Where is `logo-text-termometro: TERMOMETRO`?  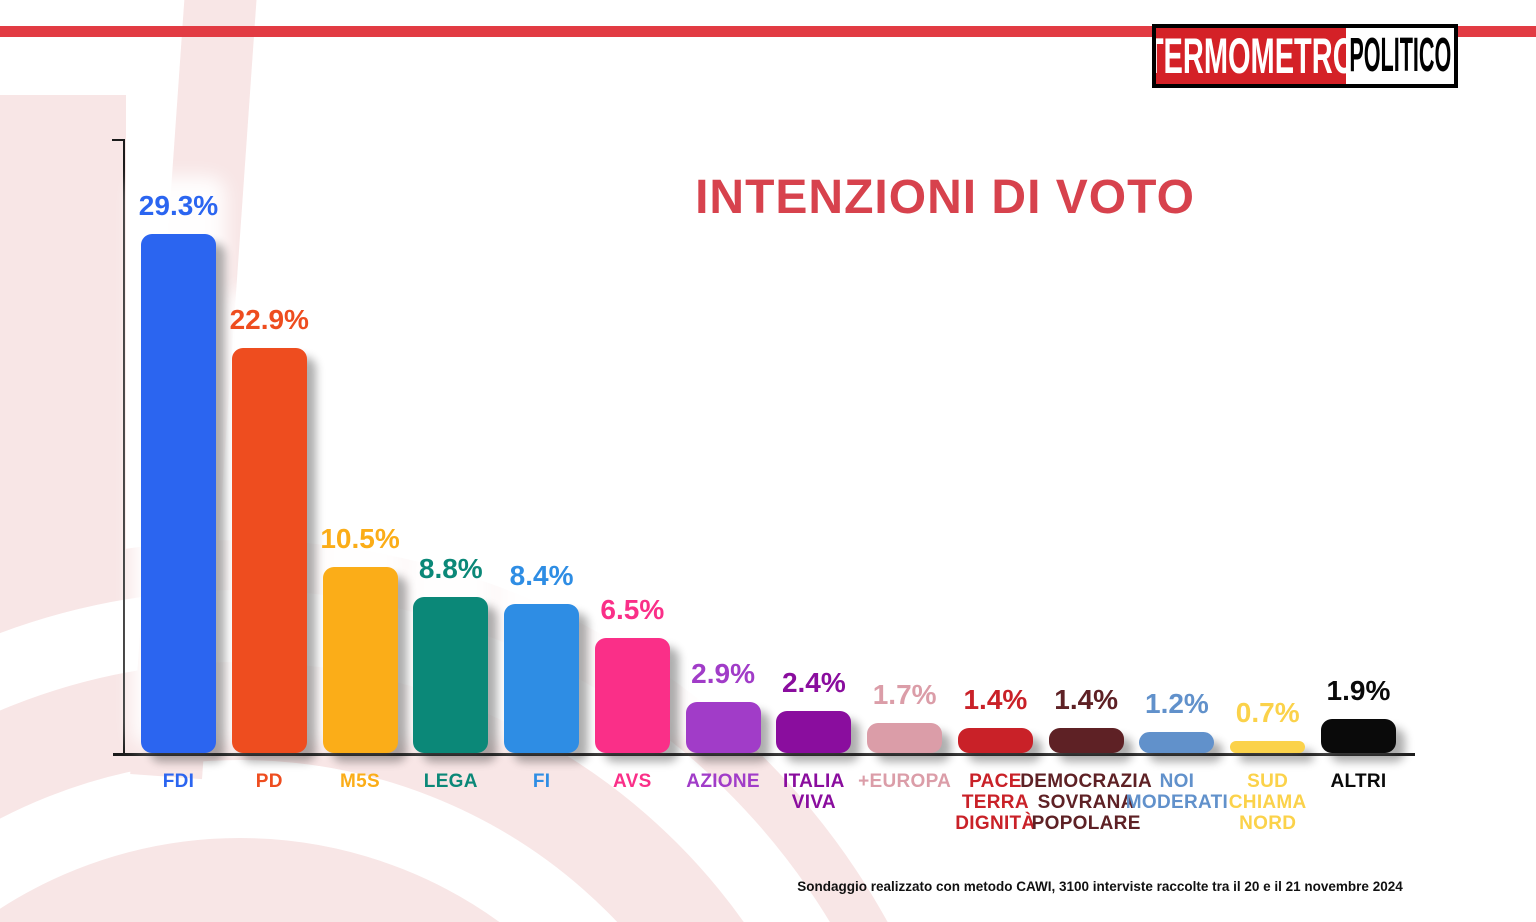 logo-text-termometro: TERMOMETRO is located at coordinates (1251, 56).